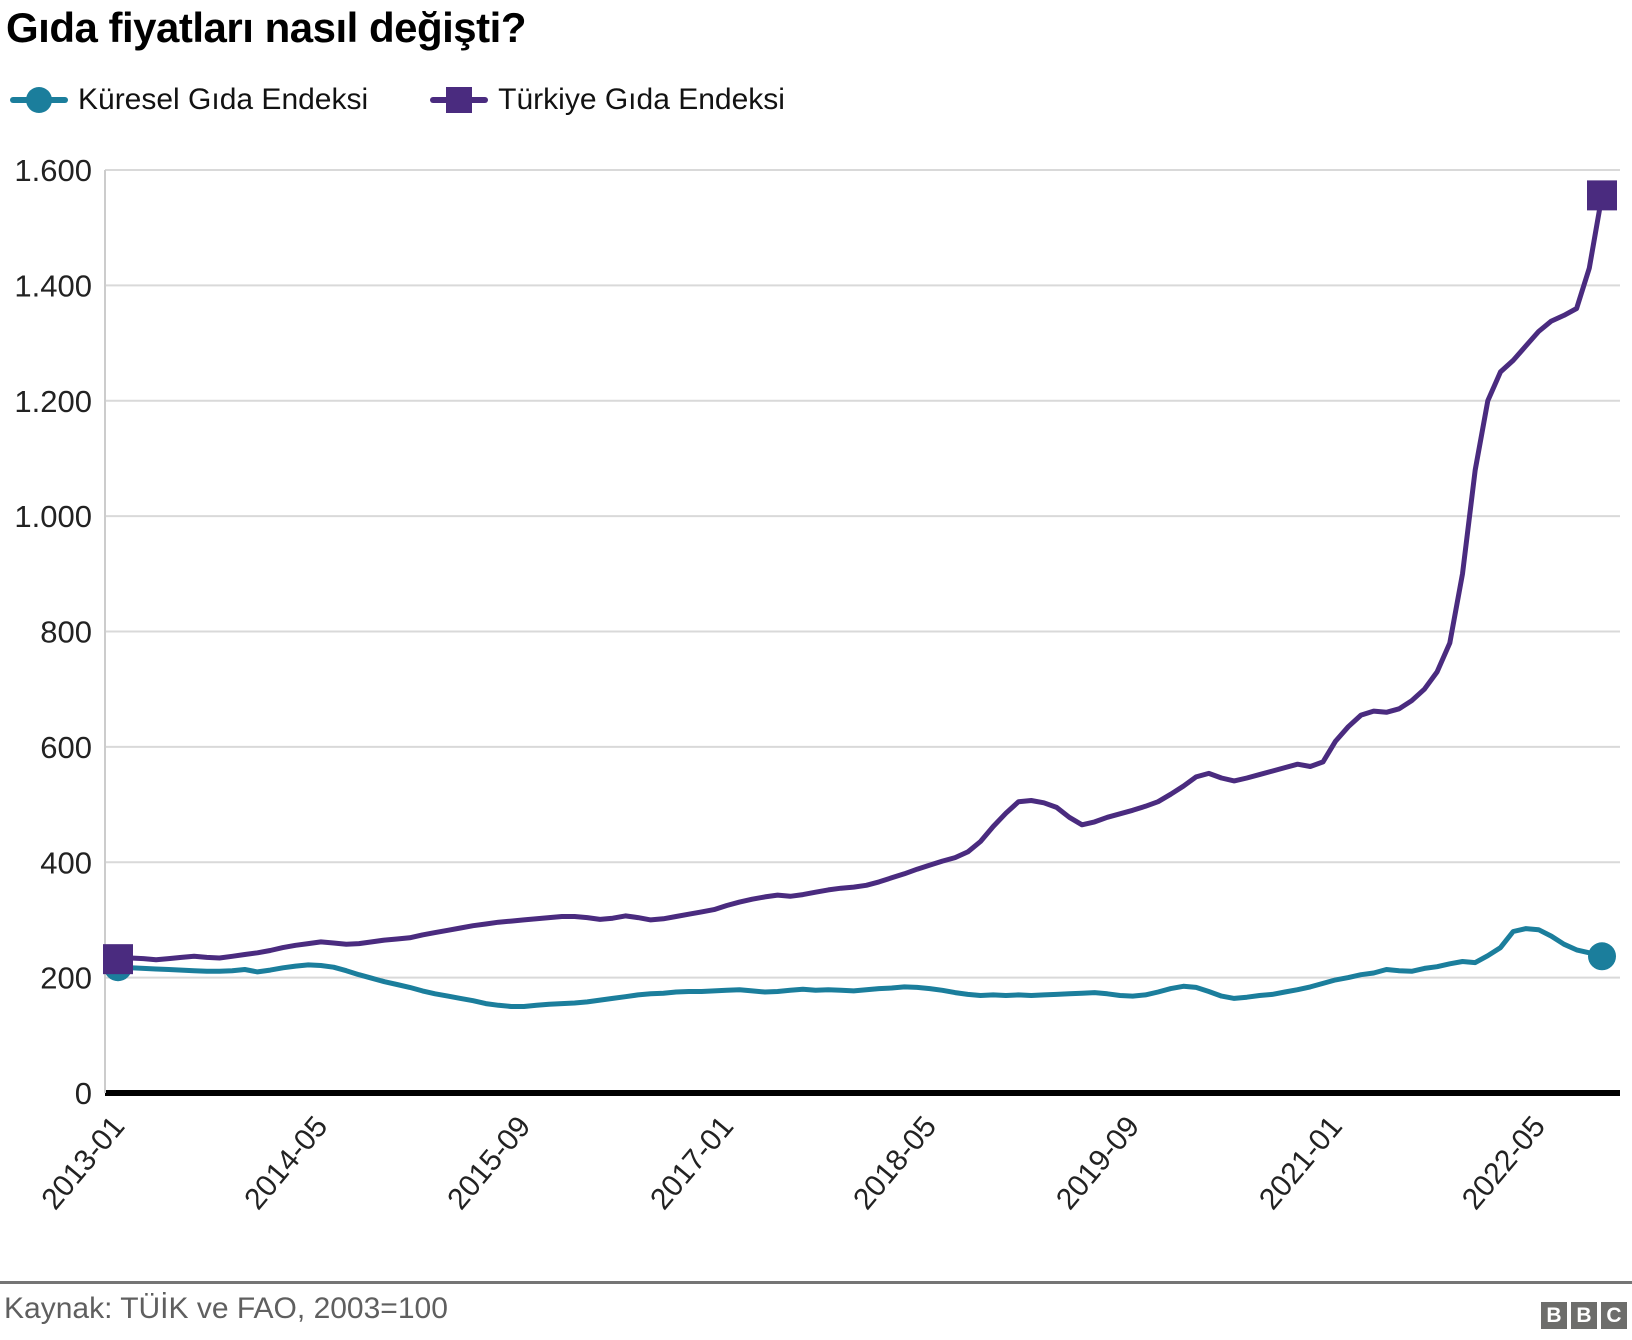 The height and width of the screenshot is (1340, 1632). I want to click on y-tick-label: 1.600, so click(53, 170).